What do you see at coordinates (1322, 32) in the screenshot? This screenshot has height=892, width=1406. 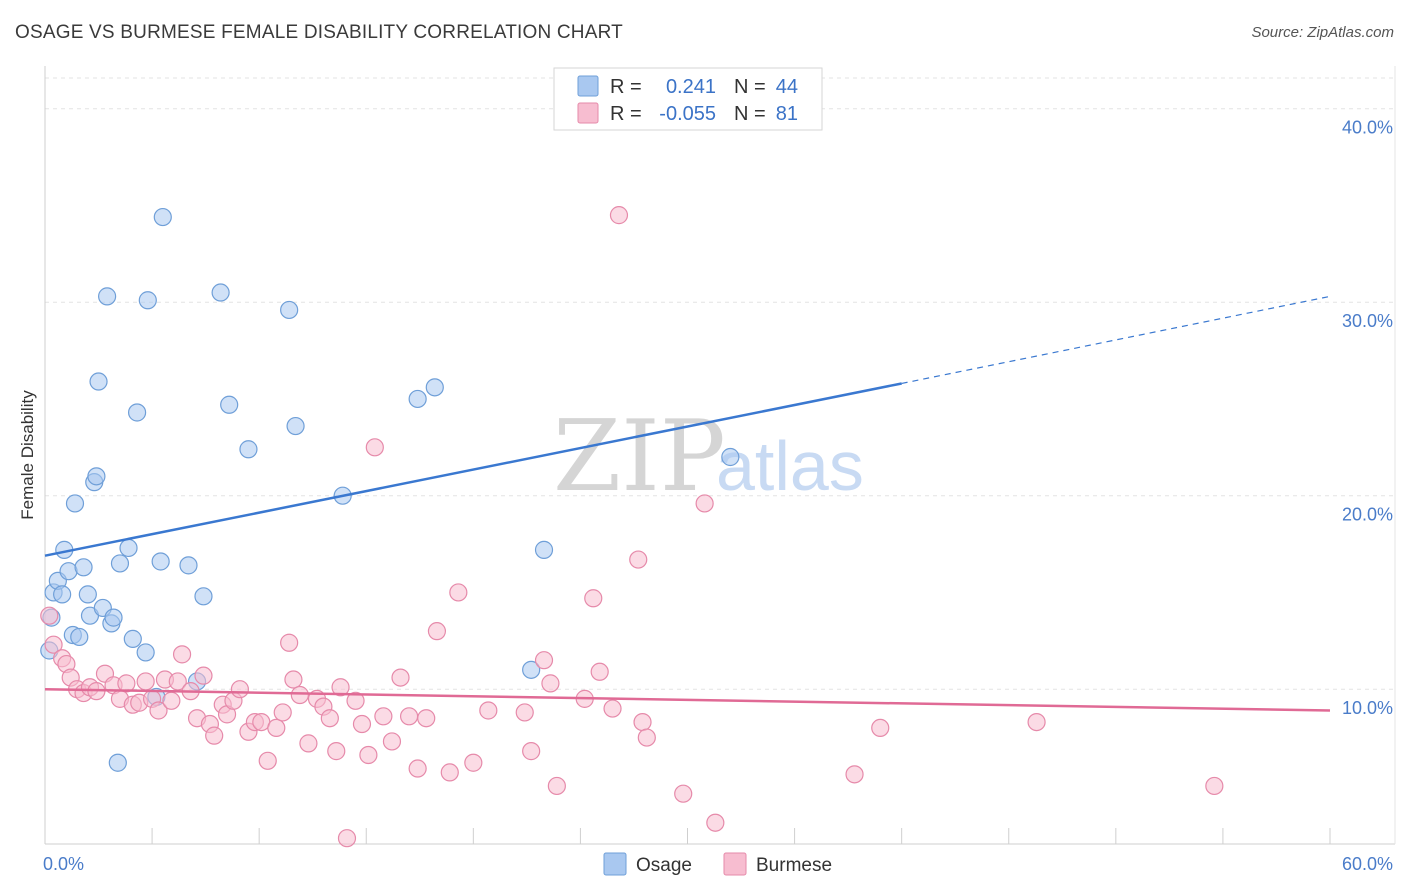 I see `chart-source: Source: ZipAtlas.com` at bounding box center [1322, 32].